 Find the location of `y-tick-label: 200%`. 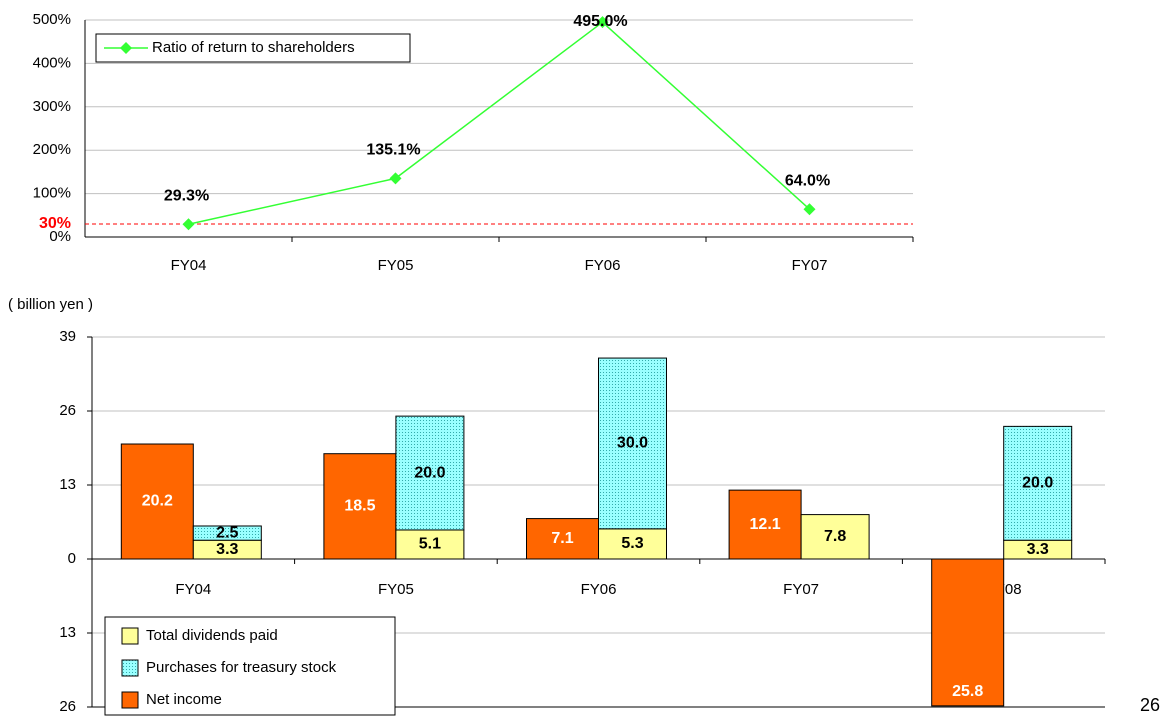

y-tick-label: 200% is located at coordinates (52, 149).